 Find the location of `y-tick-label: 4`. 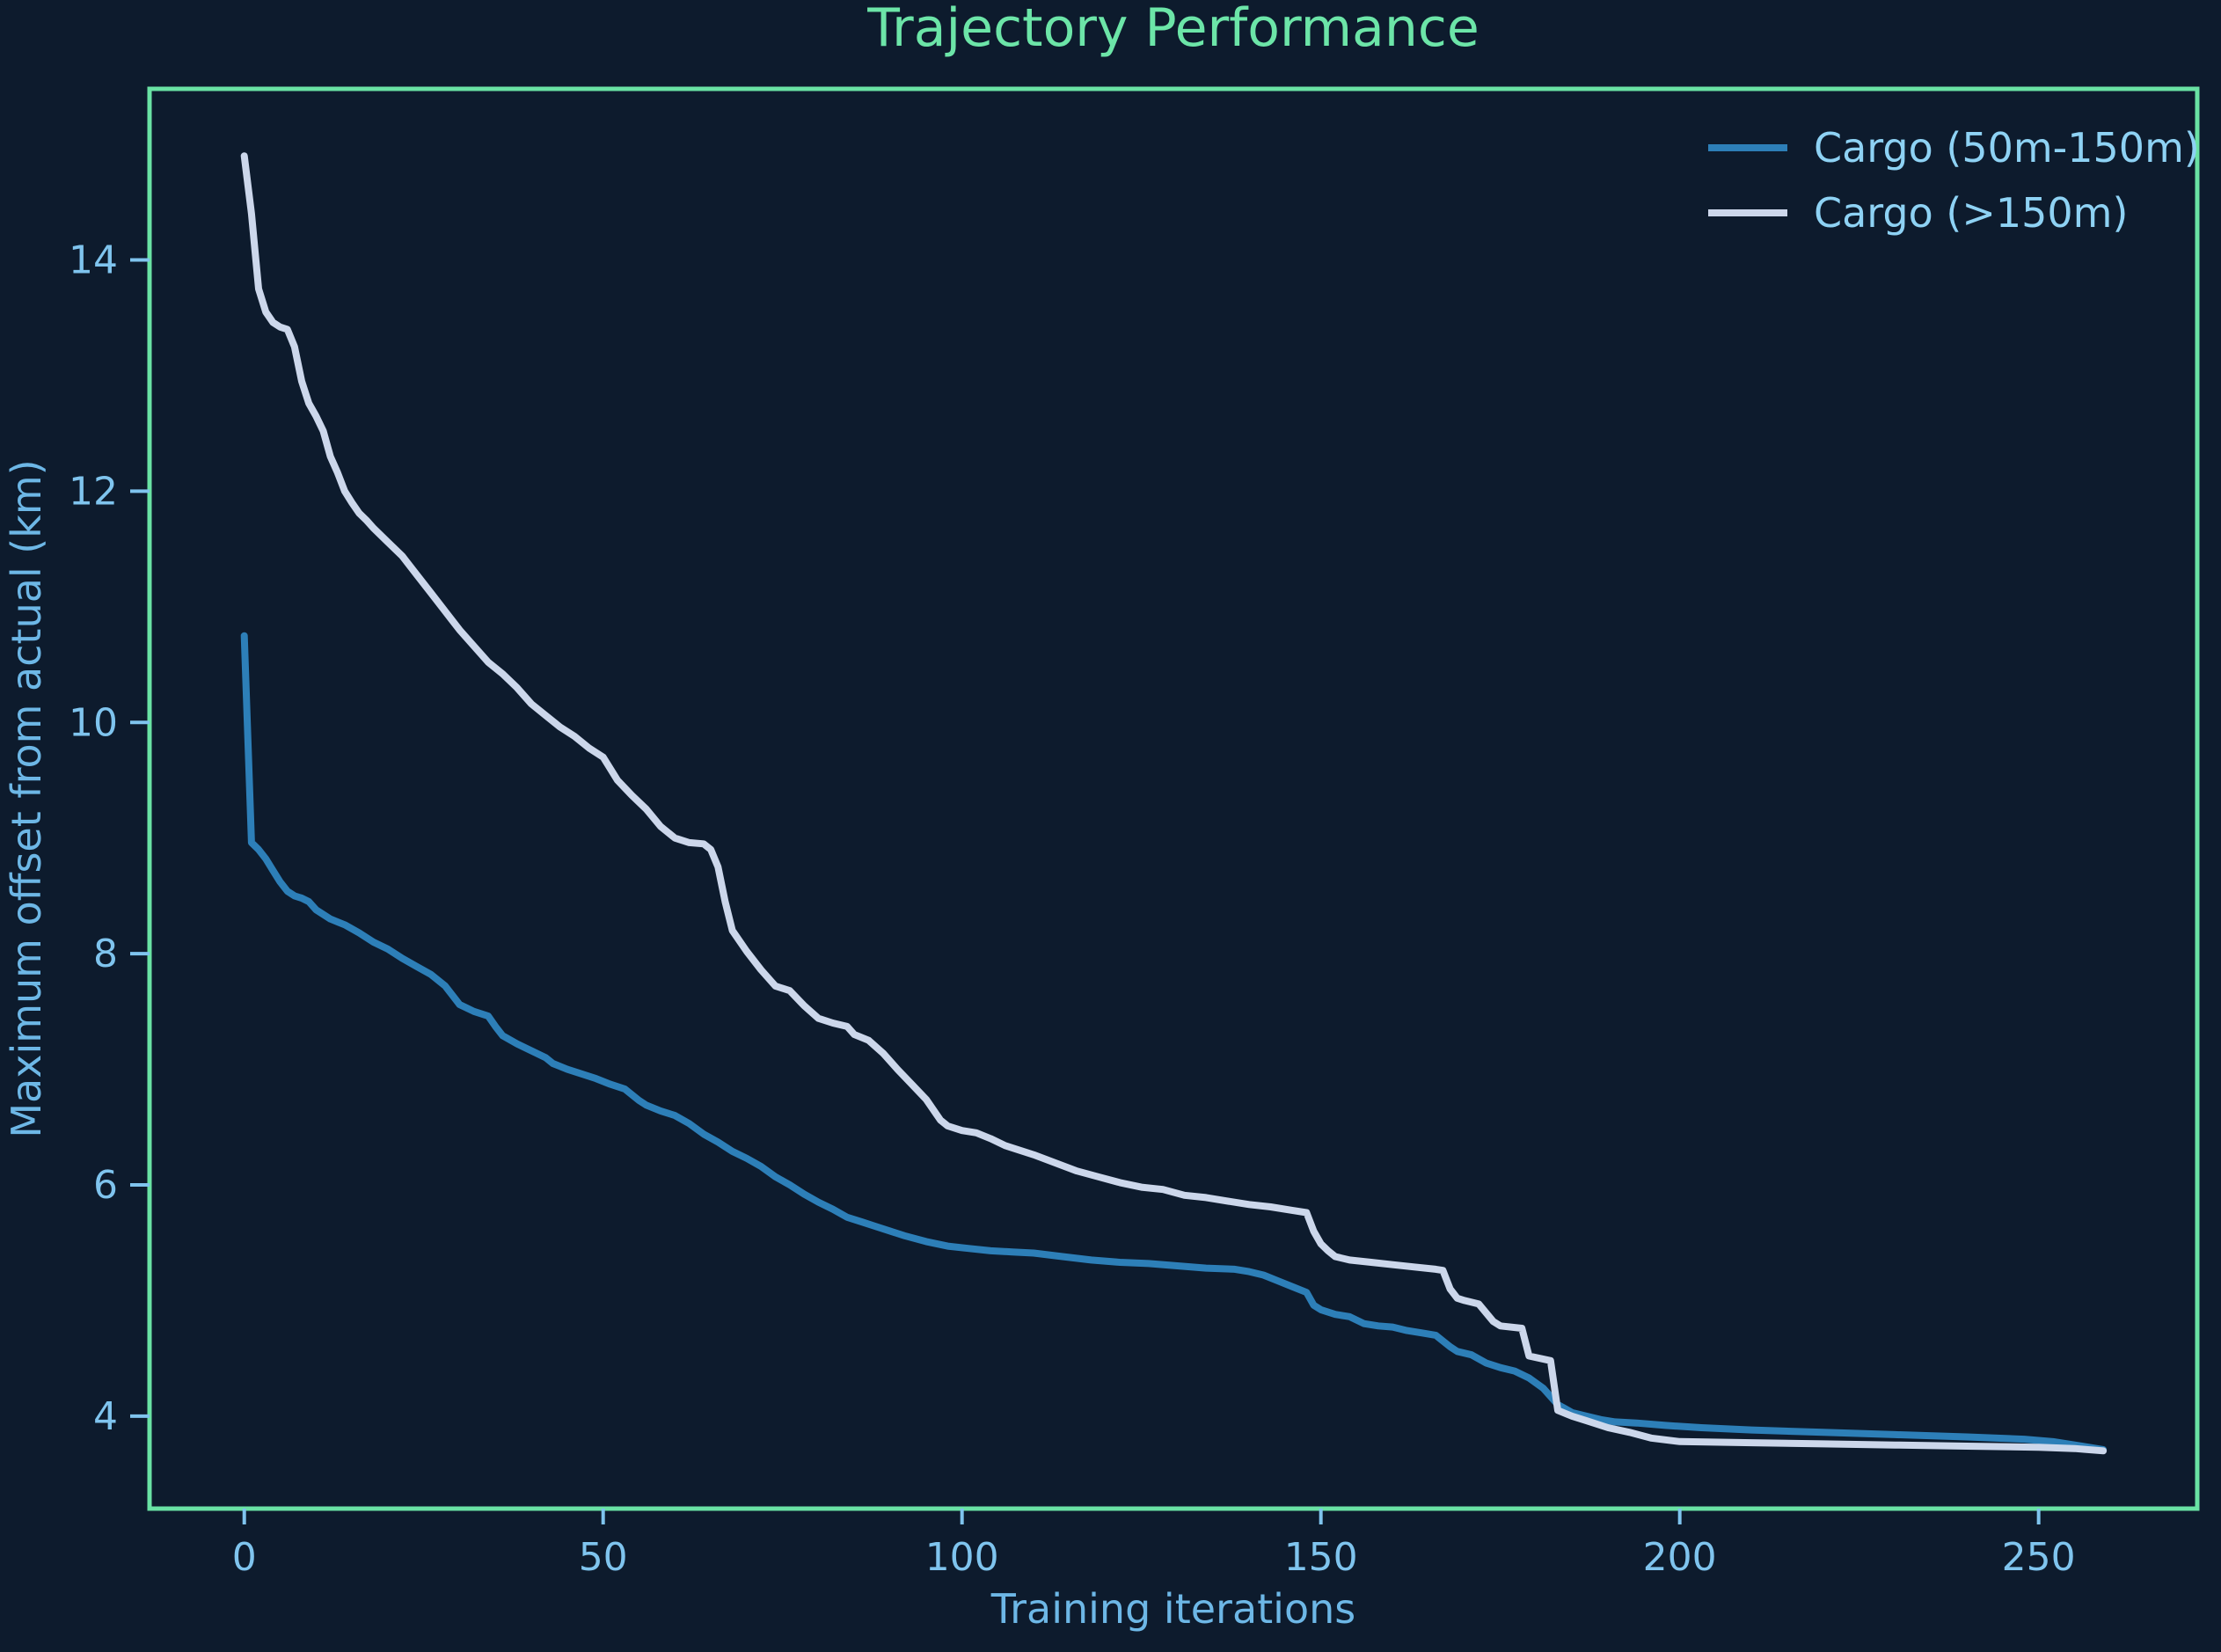

y-tick-label: 4 is located at coordinates (105, 1417).